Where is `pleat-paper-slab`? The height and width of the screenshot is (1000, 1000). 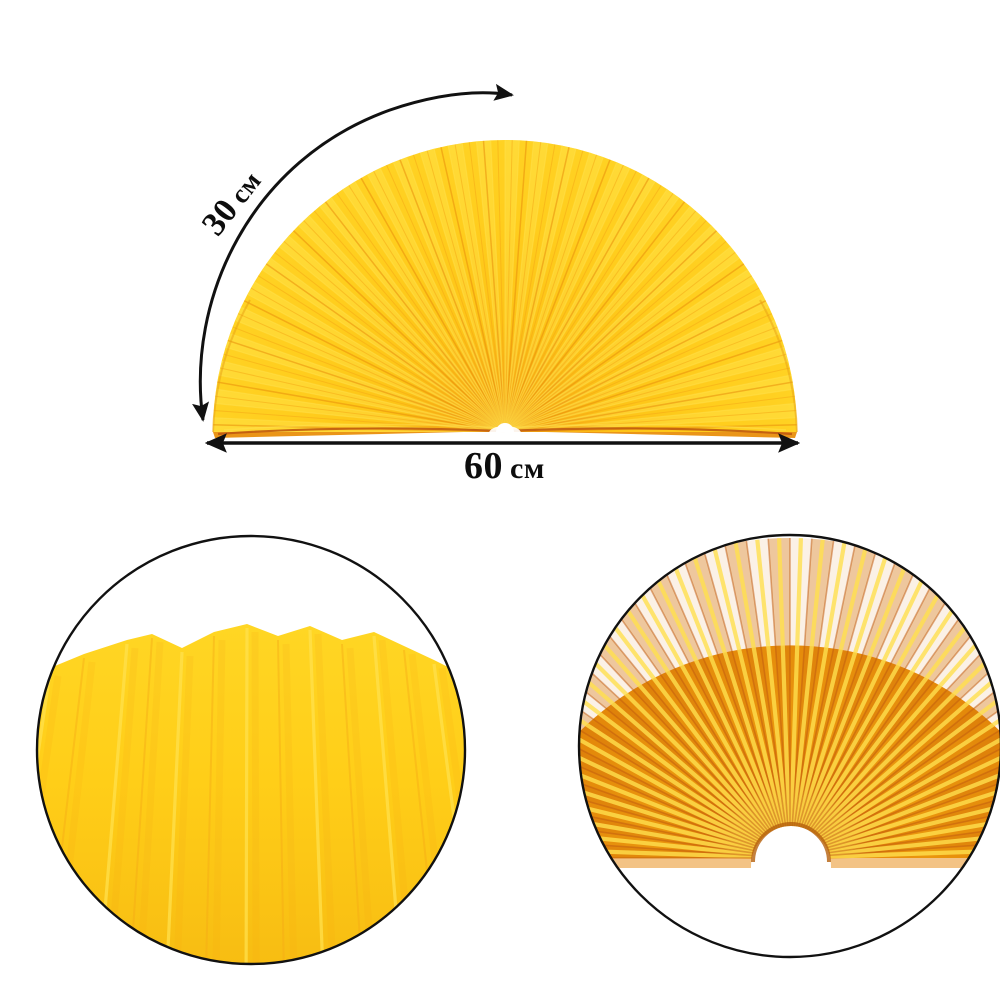
pleat-paper-slab is located at coordinates (251, 794).